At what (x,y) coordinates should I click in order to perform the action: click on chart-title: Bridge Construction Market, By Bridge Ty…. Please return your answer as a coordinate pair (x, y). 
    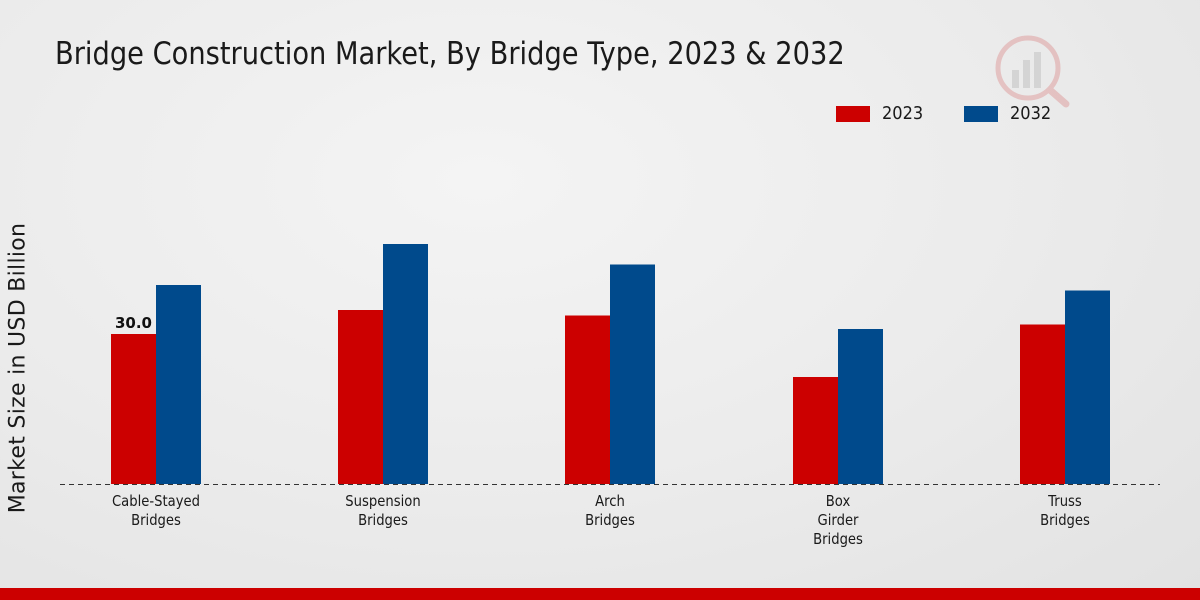
    Looking at the image, I should click on (450, 54).